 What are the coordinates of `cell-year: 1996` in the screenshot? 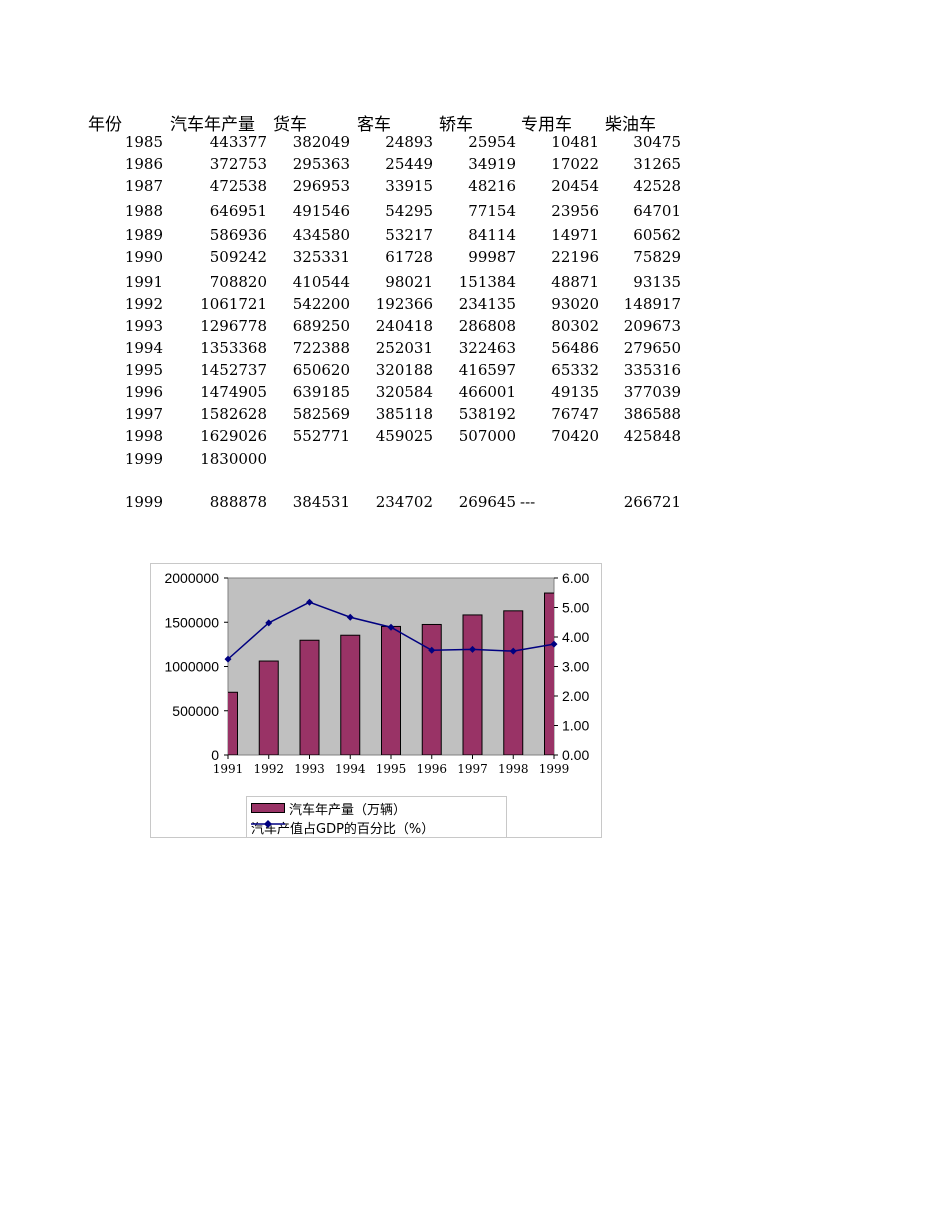 It's located at (143, 392).